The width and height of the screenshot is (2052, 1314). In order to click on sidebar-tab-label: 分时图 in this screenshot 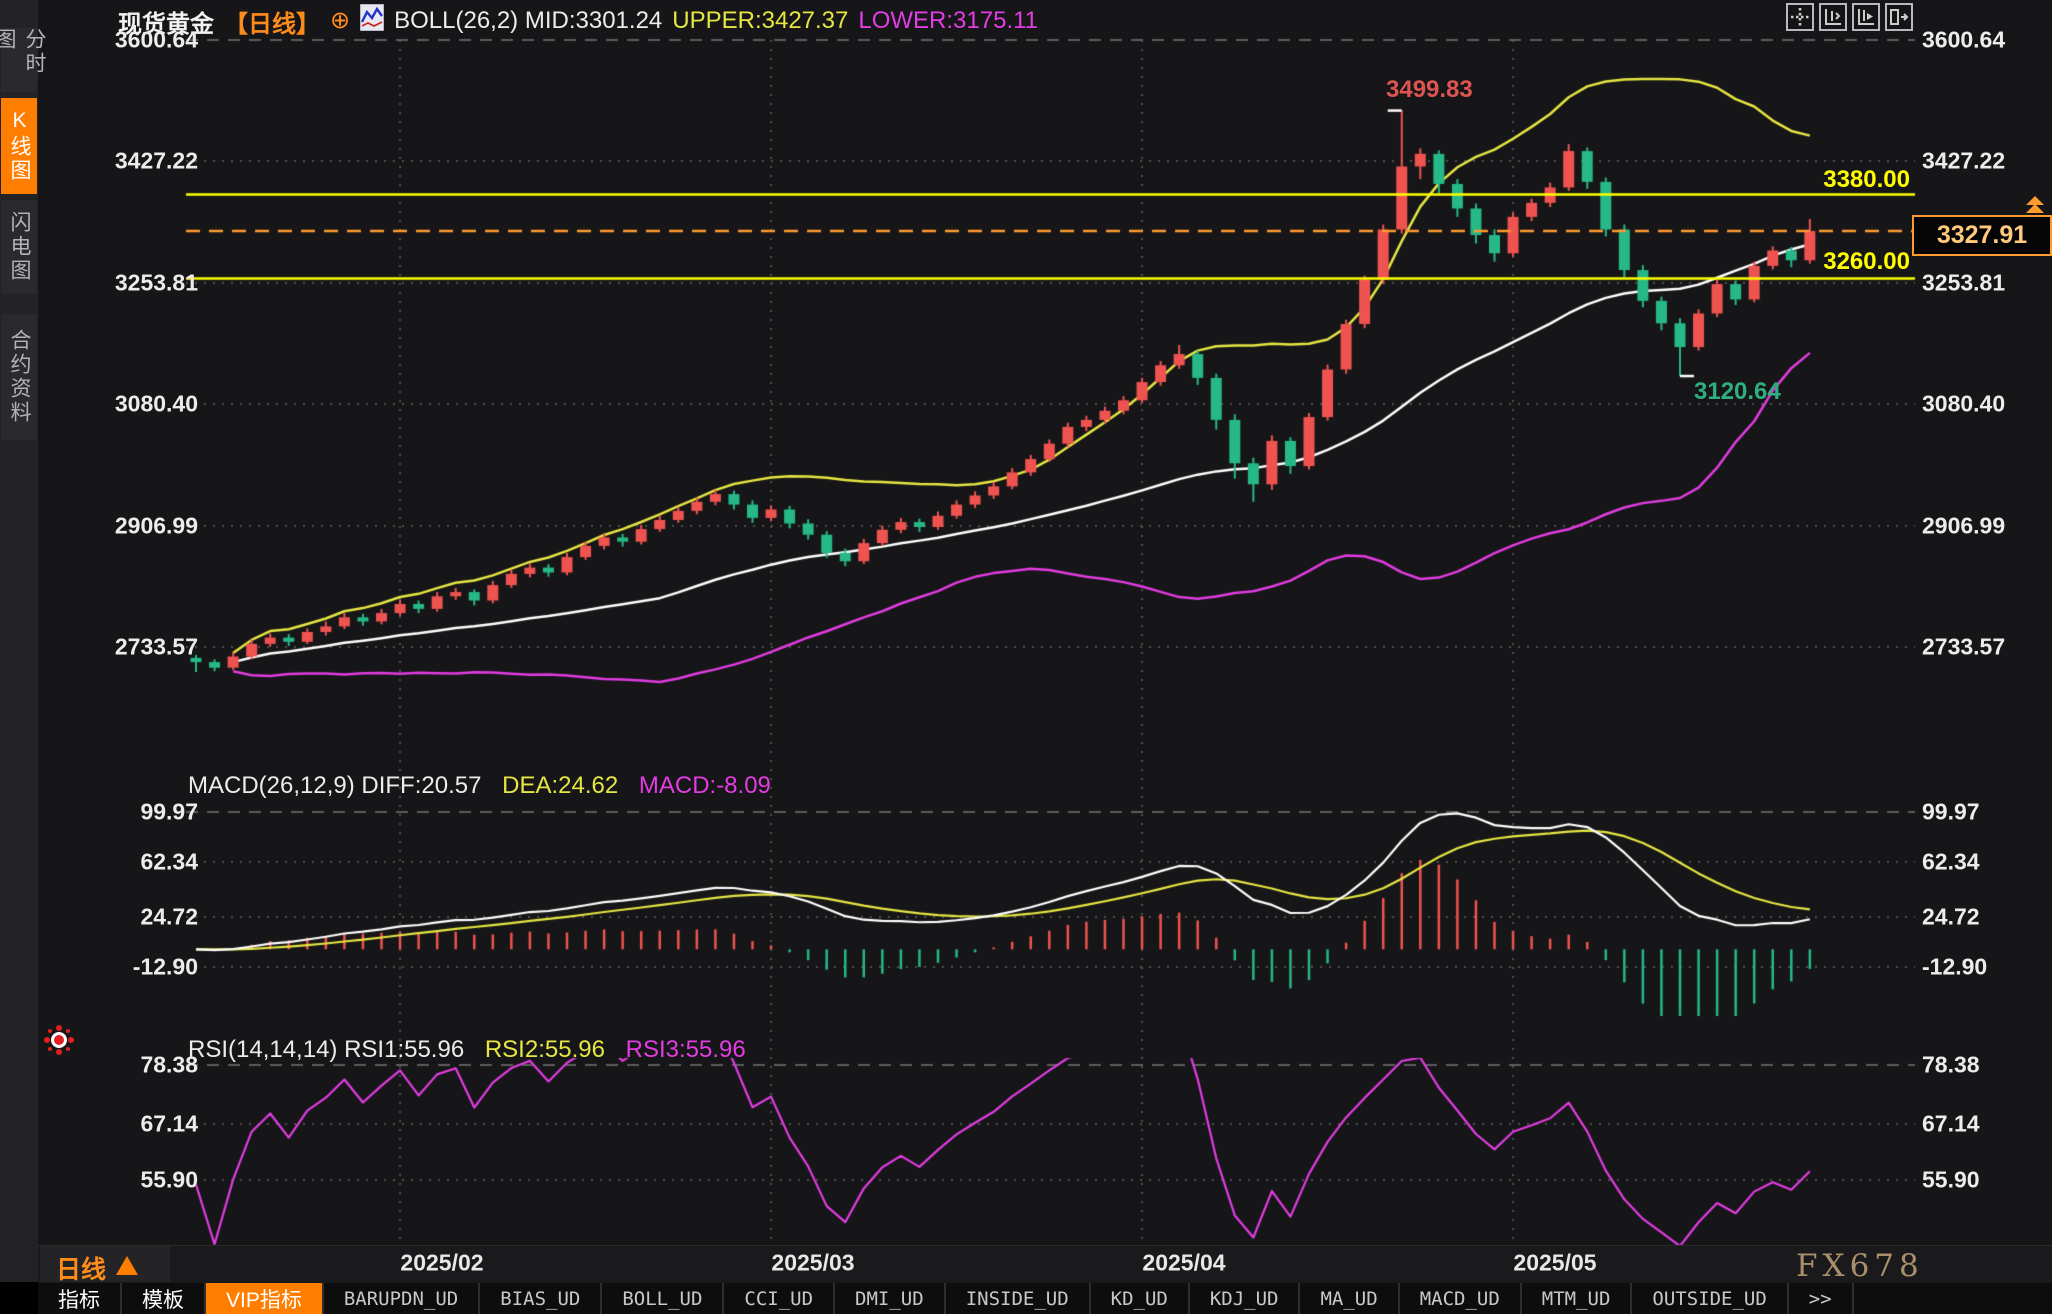, I will do `click(23, 52)`.